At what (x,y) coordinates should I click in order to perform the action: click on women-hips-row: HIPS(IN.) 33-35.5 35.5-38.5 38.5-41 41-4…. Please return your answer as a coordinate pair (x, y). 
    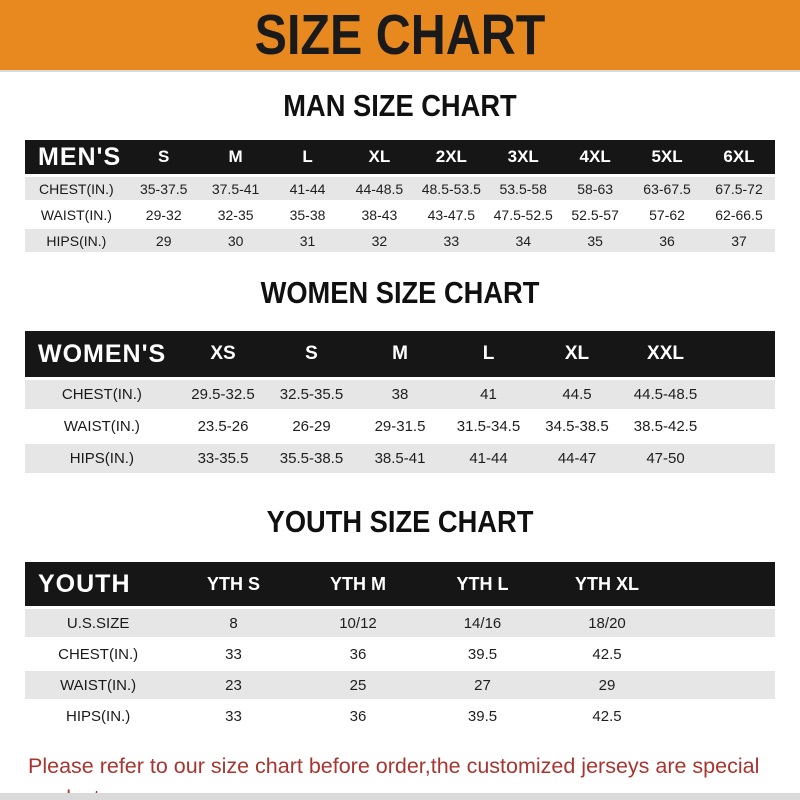
    Looking at the image, I should click on (400, 458).